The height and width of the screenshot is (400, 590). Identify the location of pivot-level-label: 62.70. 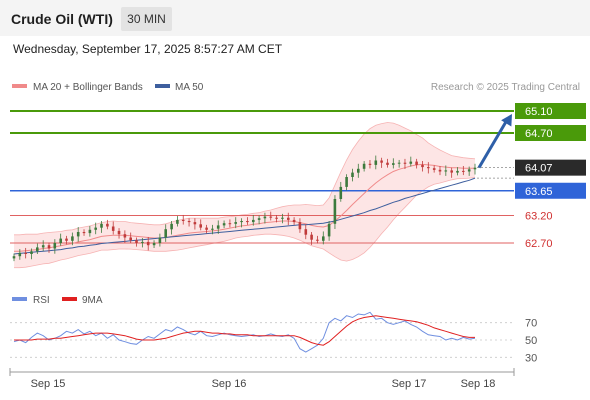
(539, 244).